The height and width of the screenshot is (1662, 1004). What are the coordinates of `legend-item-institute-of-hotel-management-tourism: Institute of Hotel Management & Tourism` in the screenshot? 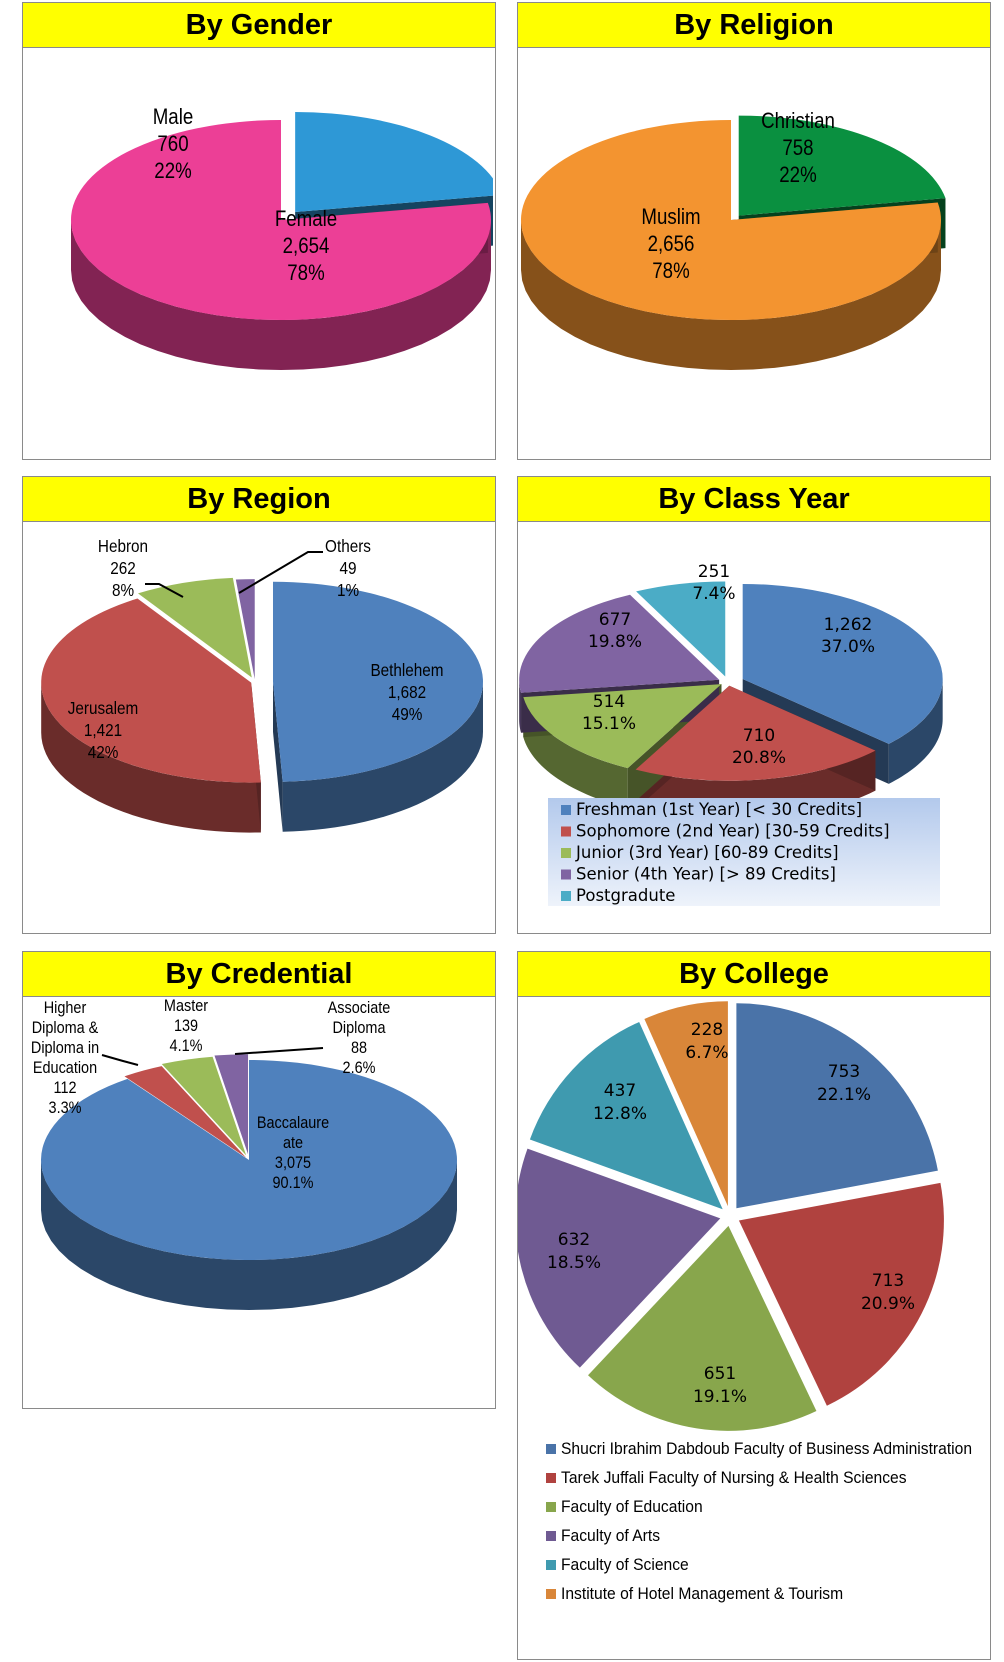 It's located at (702, 1593).